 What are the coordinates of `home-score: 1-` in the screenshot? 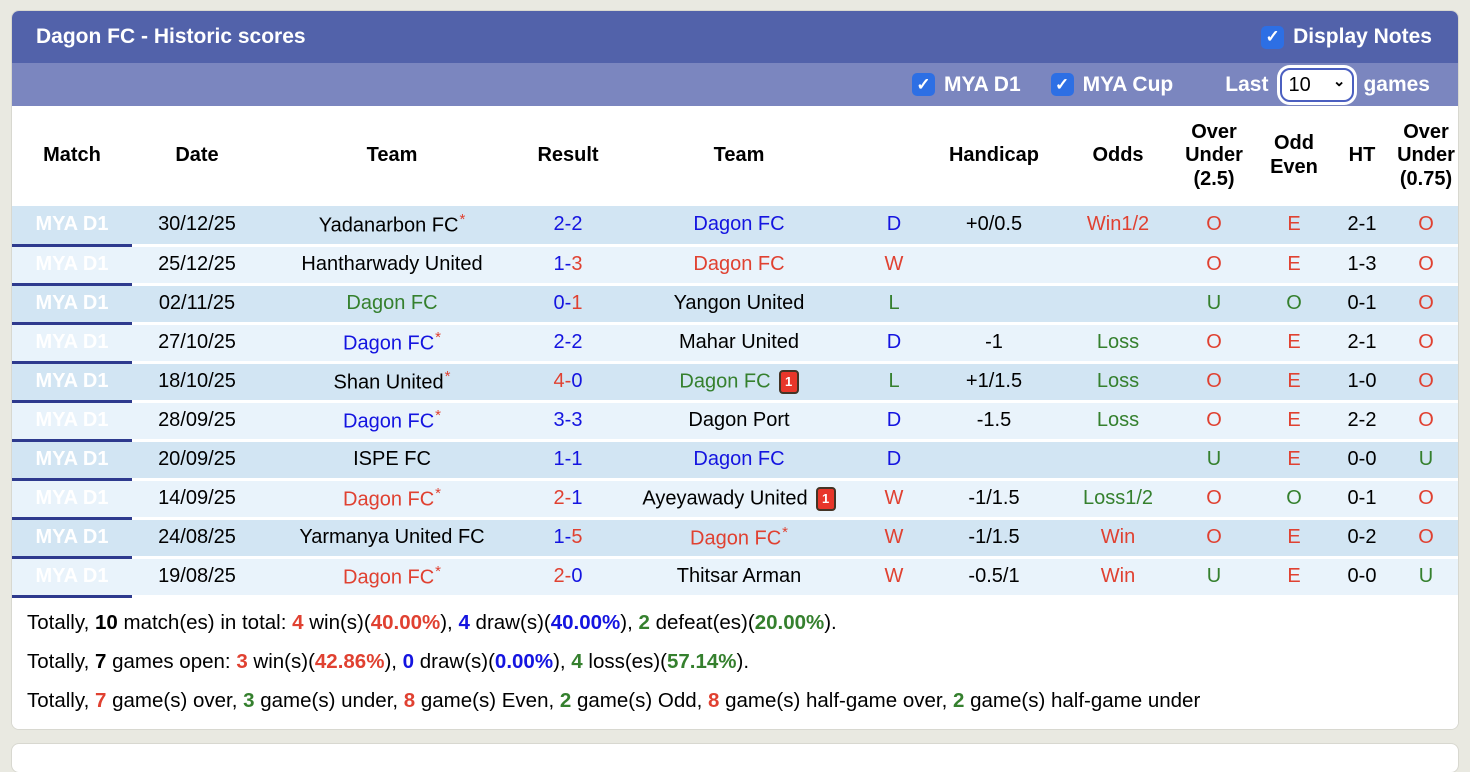 It's located at (562, 537).